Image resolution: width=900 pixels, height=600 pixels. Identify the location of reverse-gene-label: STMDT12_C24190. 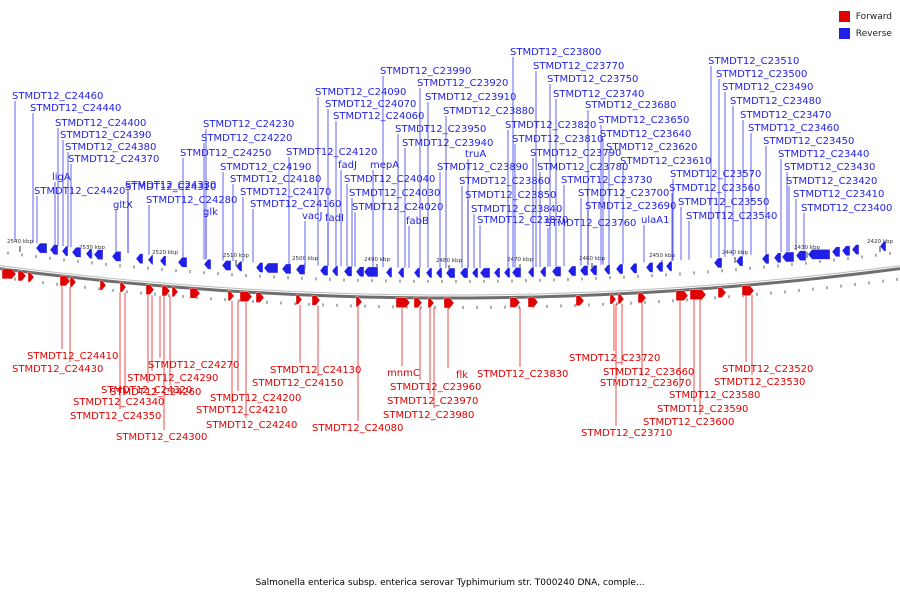
(265, 167).